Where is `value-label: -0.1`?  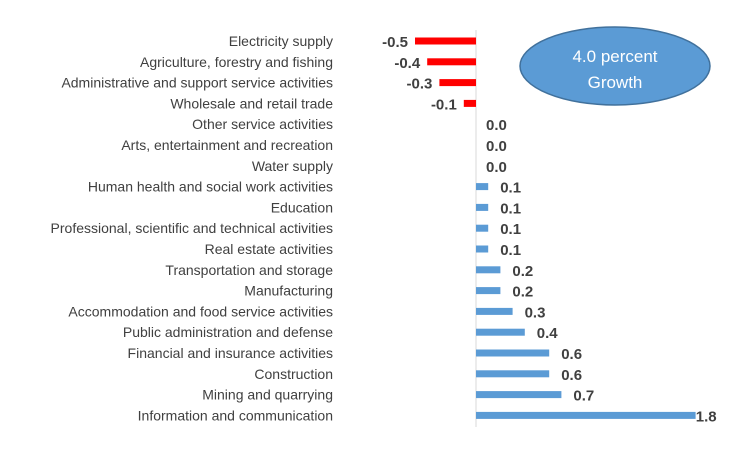 value-label: -0.1 is located at coordinates (444, 104).